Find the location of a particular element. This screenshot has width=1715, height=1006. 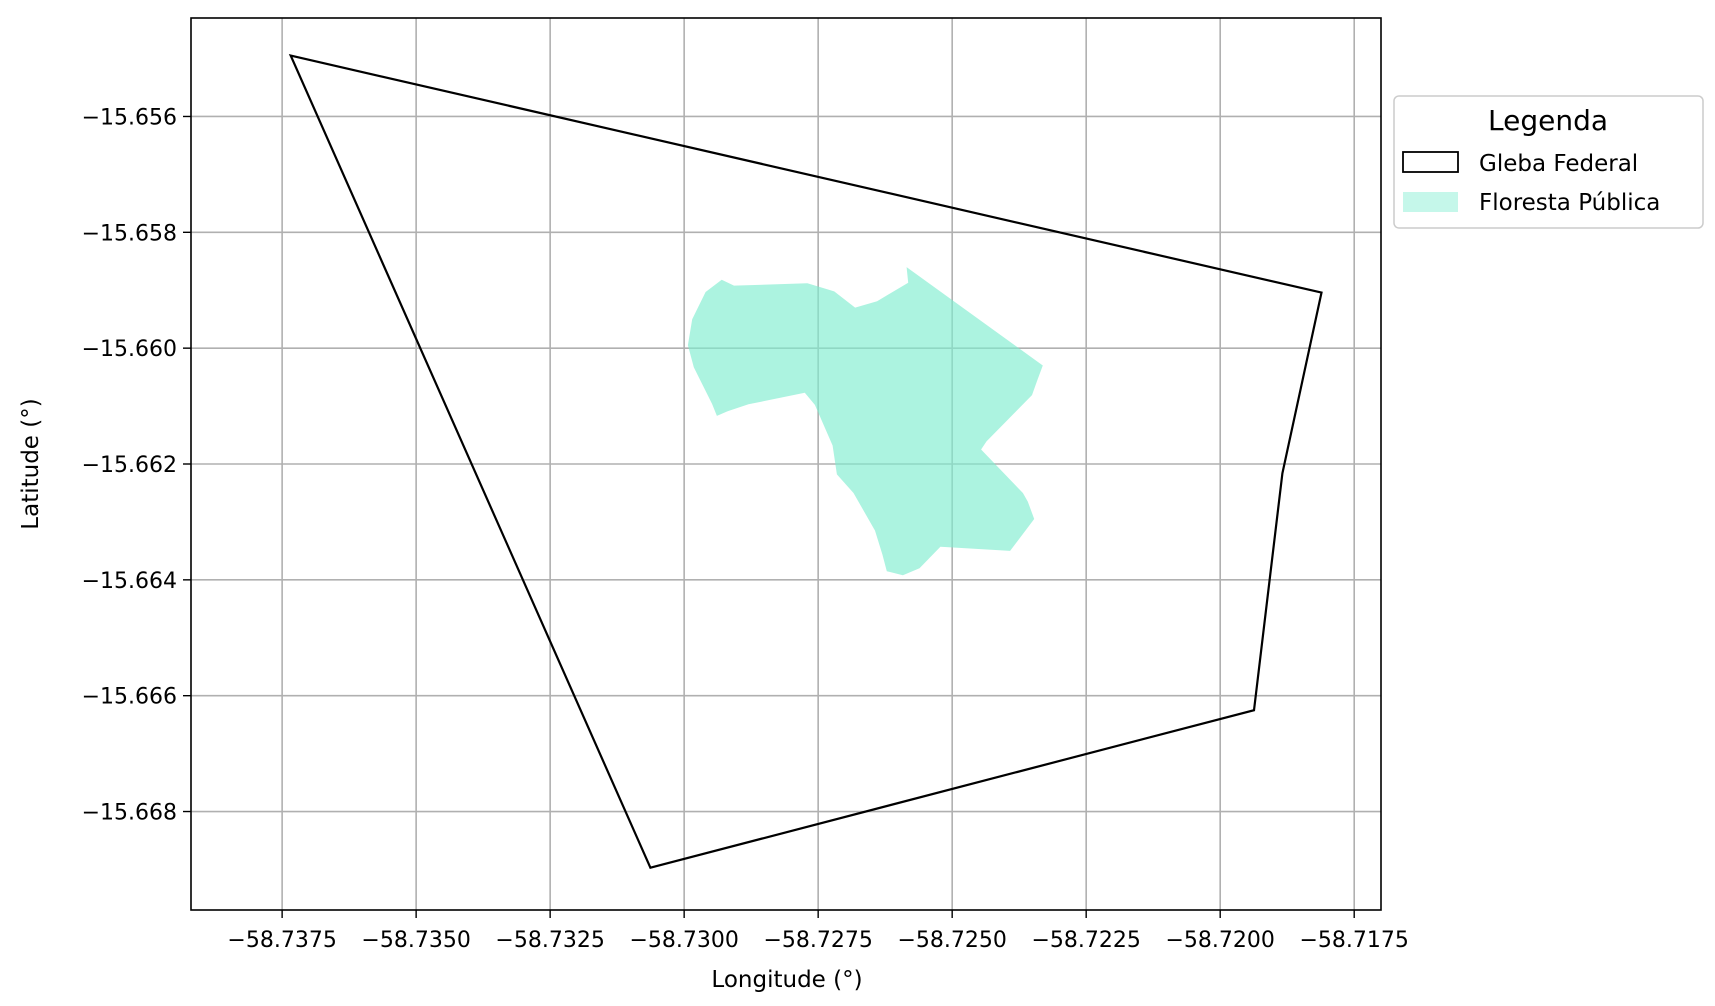

y-tick-label: −15.660 is located at coordinates (129, 349).